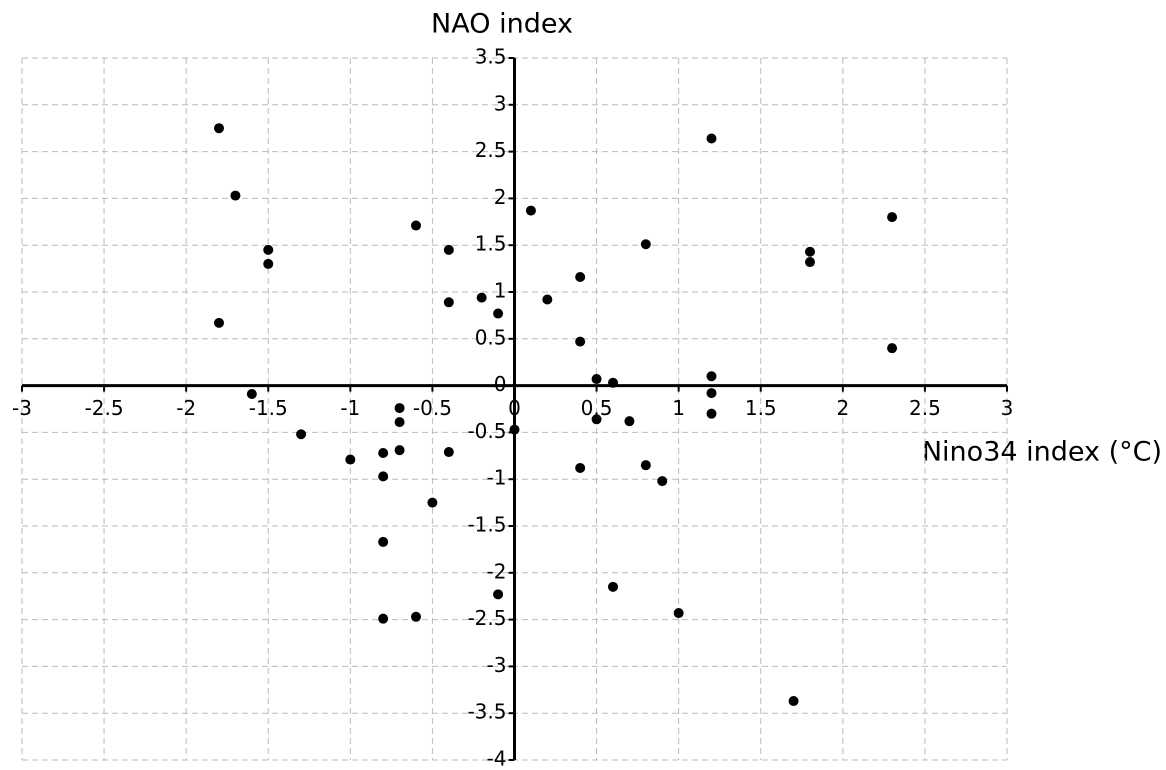 The width and height of the screenshot is (1166, 770). What do you see at coordinates (497, 758) in the screenshot?
I see `y-tick-label: -4` at bounding box center [497, 758].